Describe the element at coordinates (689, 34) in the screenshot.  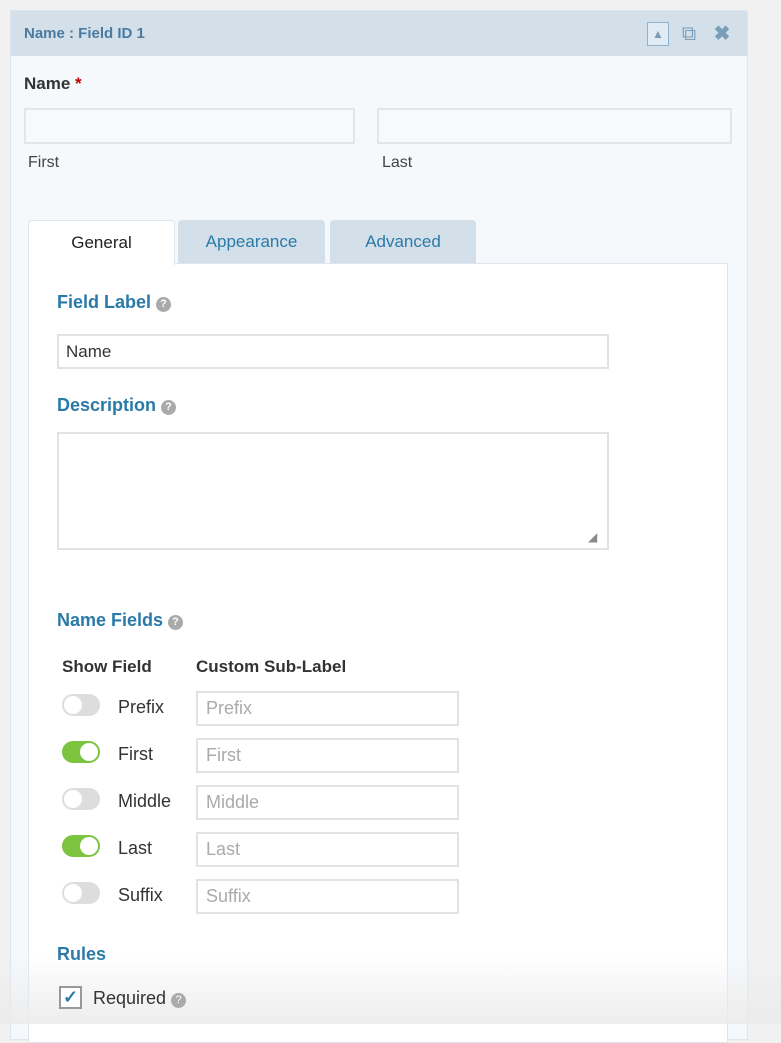
I see `duplicate-icon: ⧉` at that location.